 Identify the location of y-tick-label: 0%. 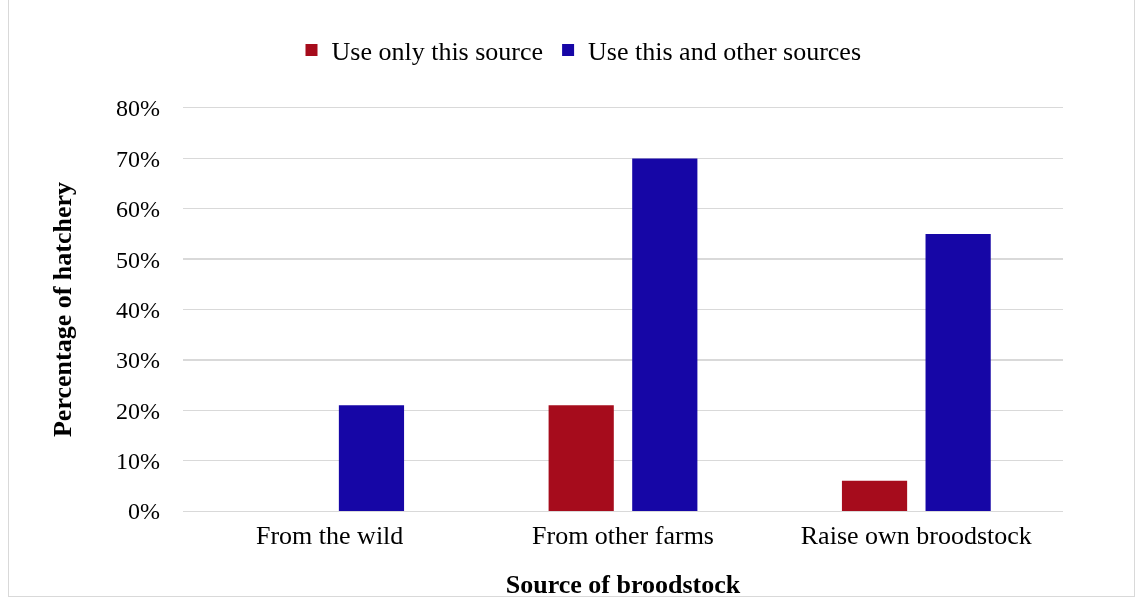
(144, 511).